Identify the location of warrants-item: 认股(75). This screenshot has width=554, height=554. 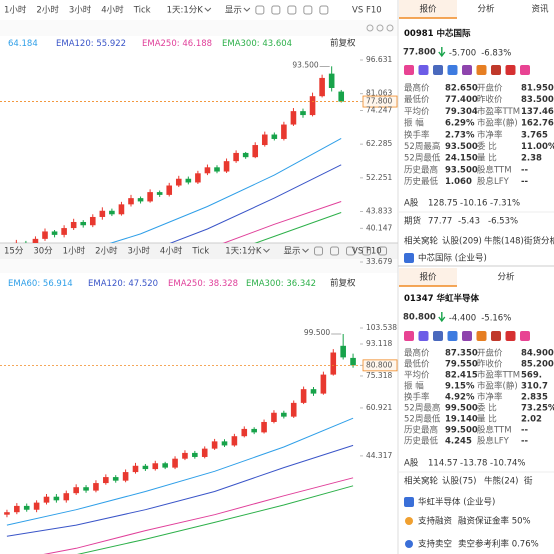
(459, 481).